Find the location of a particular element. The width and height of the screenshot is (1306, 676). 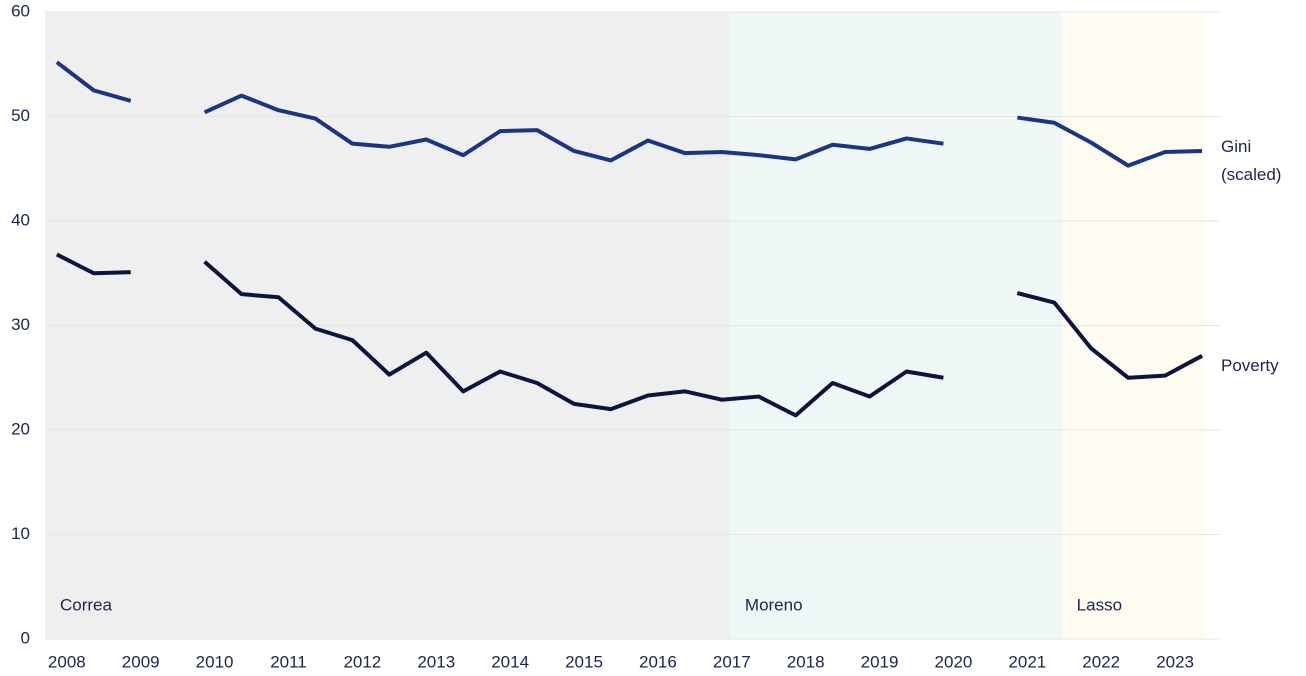

y-tick-label: 0 is located at coordinates (25, 637).